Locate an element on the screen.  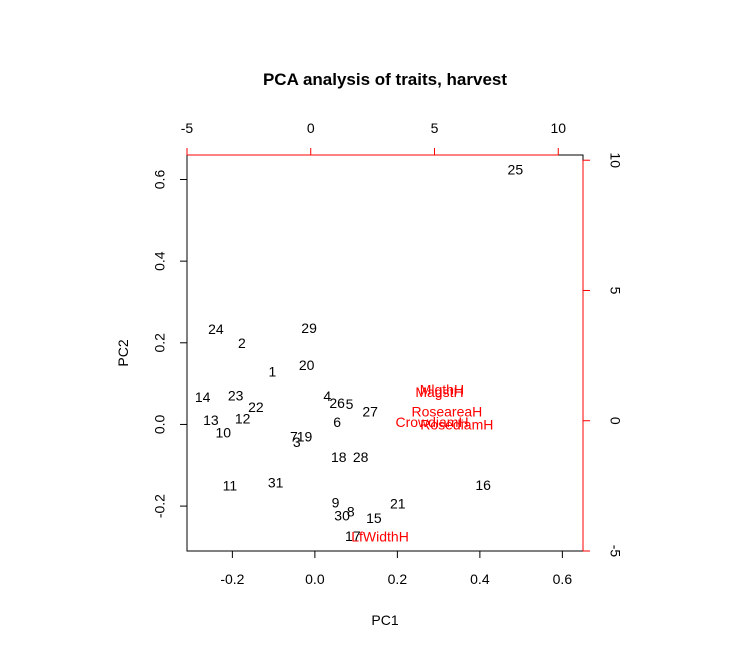
point-label: 24 is located at coordinates (216, 329).